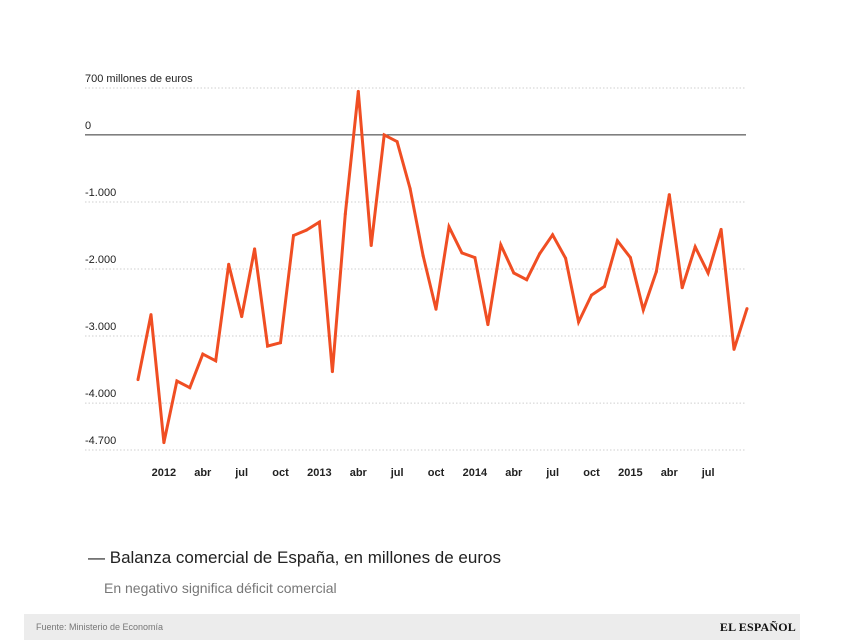 This screenshot has height=640, width=854. What do you see at coordinates (100, 327) in the screenshot?
I see `y-tick-label: -3.000` at bounding box center [100, 327].